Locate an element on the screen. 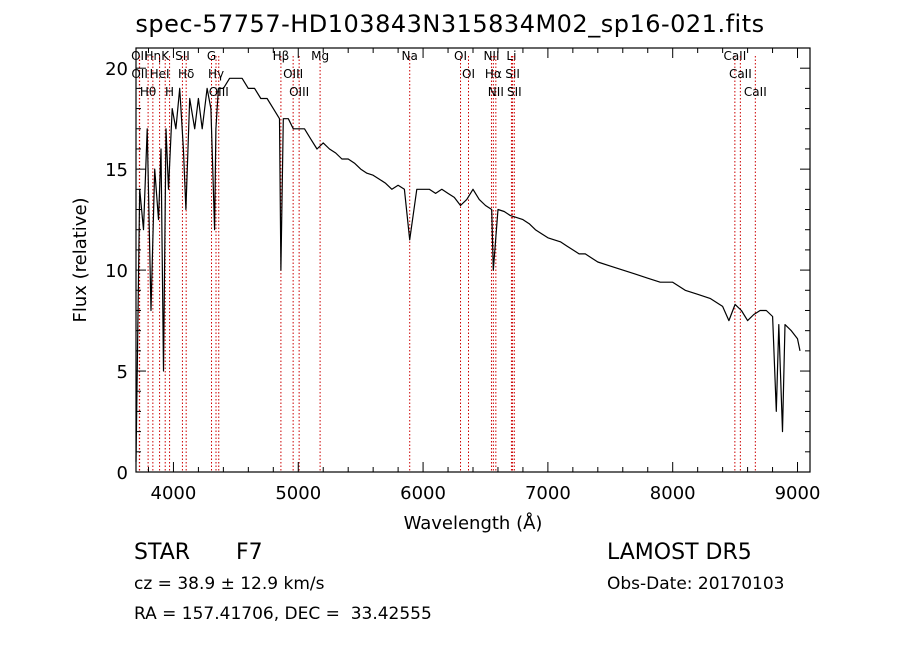  redshift-velocity: cz = 38.9 ± 12.9 km/s is located at coordinates (229, 584).